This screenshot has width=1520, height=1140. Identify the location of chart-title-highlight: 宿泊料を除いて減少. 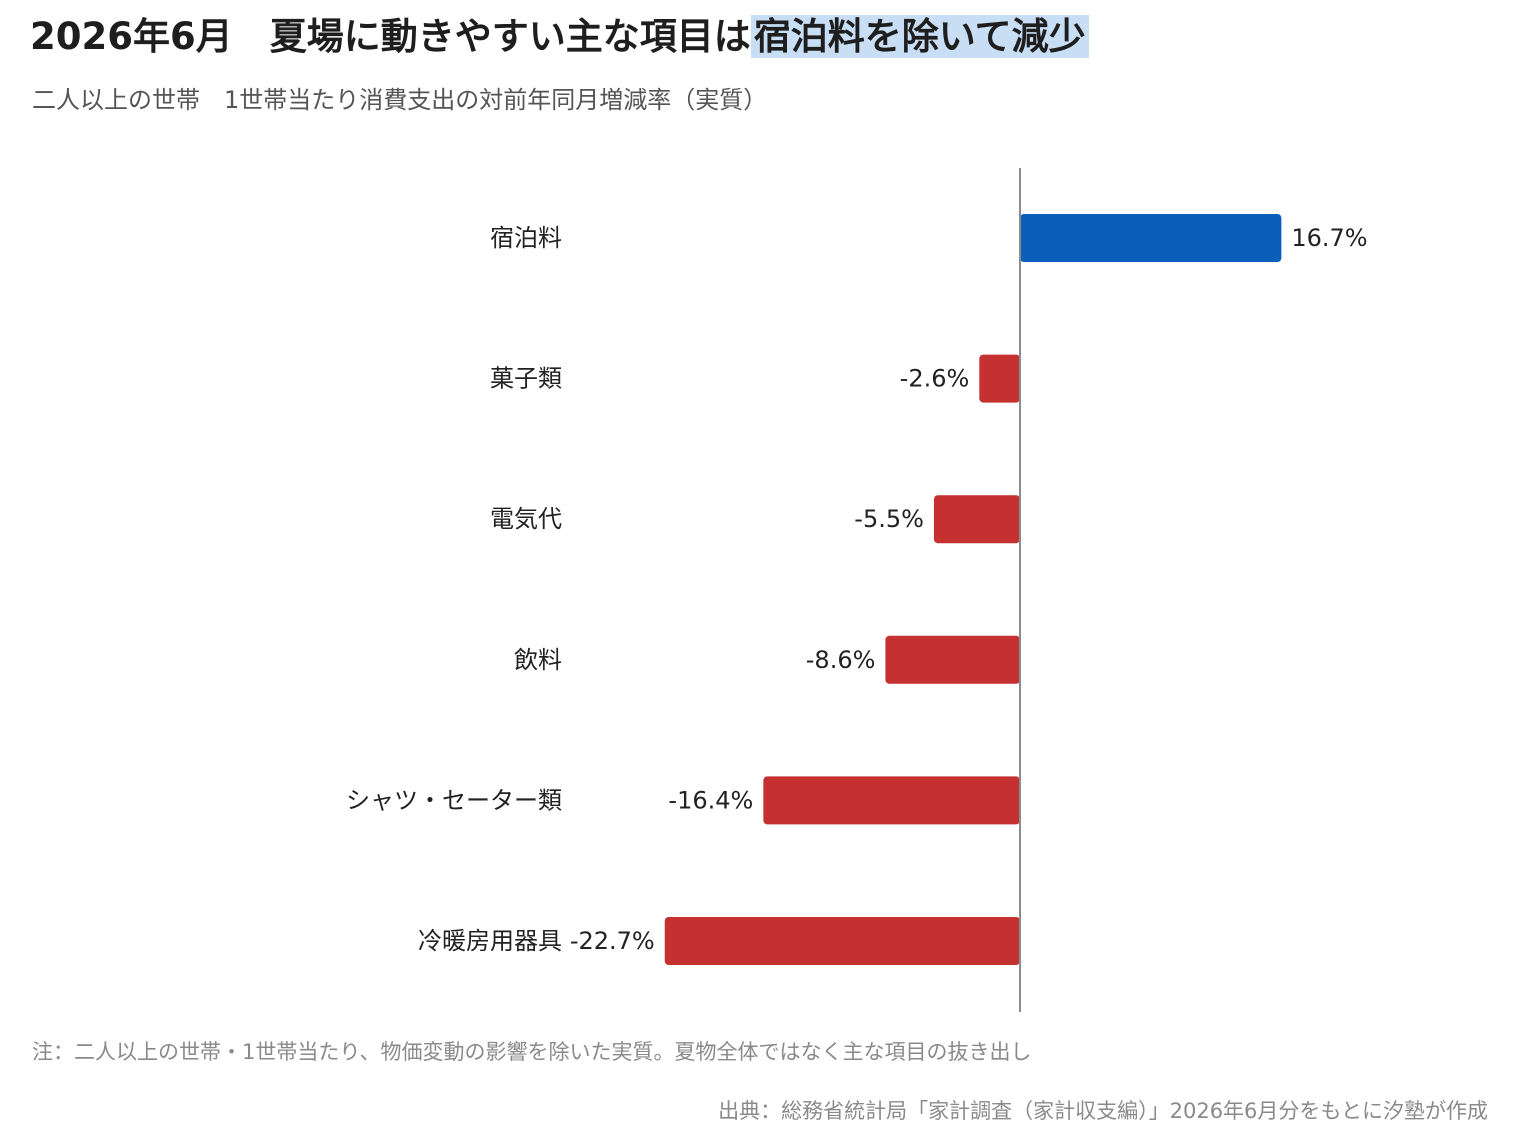
(919, 36).